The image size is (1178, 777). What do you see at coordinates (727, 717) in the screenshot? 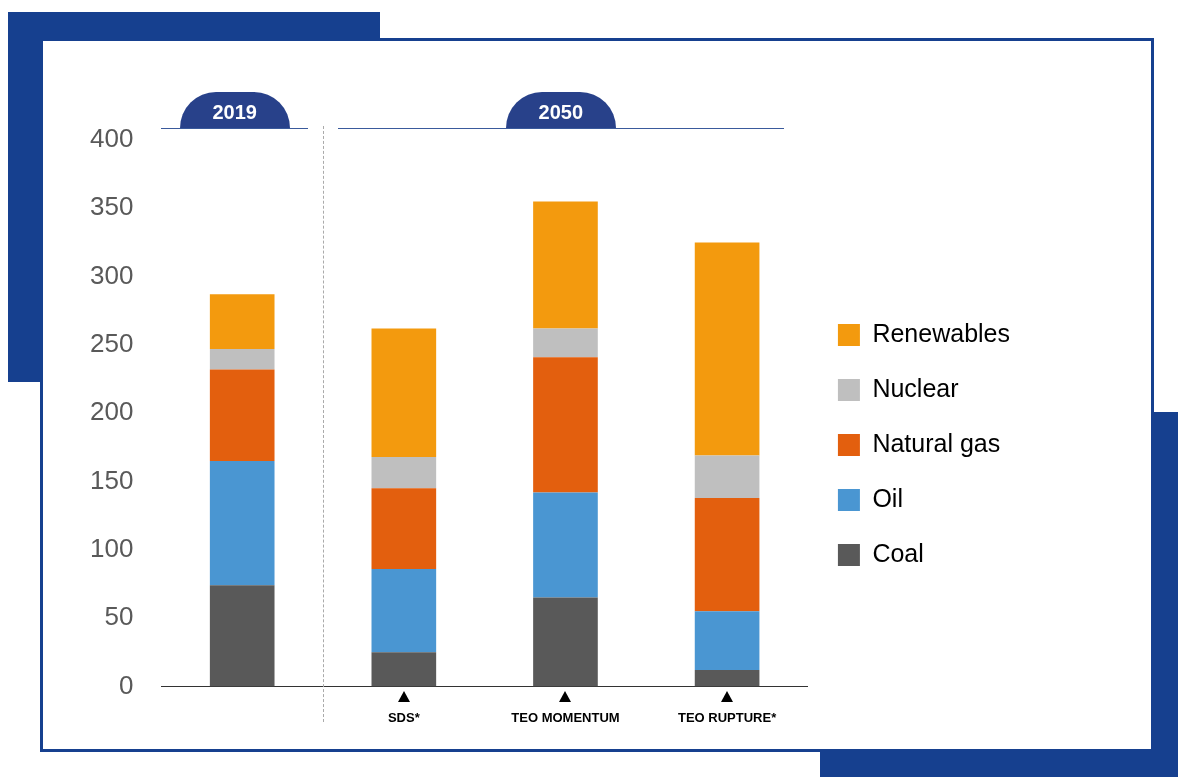
I see `x-tick-label: TEO RUPTURE*` at bounding box center [727, 717].